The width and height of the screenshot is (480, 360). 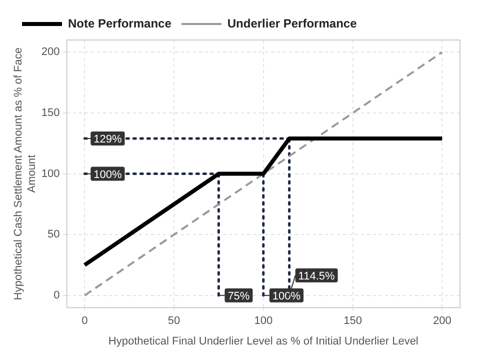 I want to click on x-tick-label: 50, so click(x=174, y=321).